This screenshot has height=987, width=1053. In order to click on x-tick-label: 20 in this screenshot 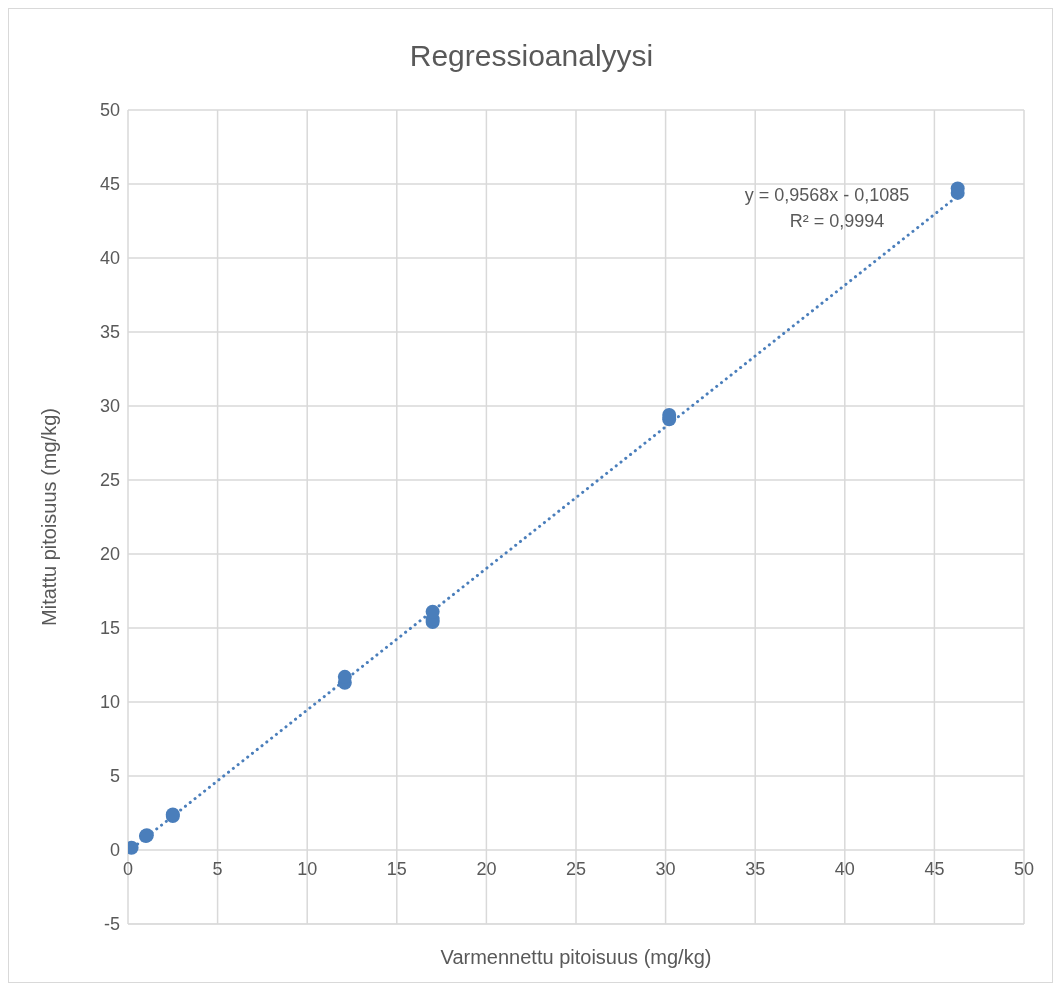, I will do `click(486, 868)`.